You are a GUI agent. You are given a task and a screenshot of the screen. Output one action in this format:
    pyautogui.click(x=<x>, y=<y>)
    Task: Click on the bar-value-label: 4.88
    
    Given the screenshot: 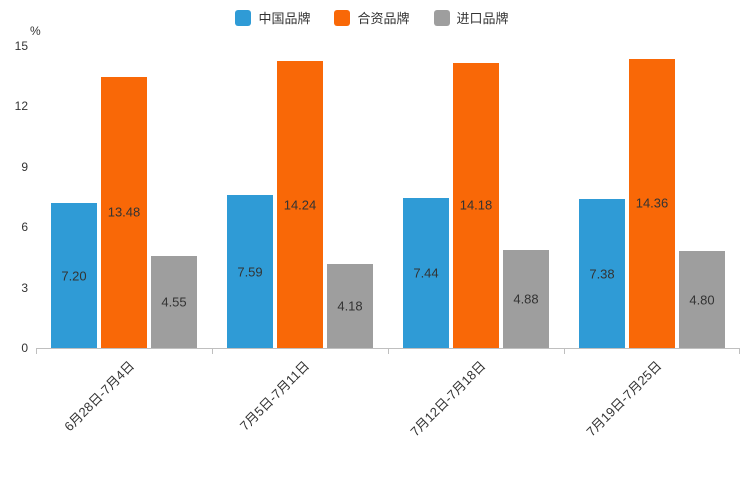 What is the action you would take?
    pyautogui.click(x=526, y=299)
    